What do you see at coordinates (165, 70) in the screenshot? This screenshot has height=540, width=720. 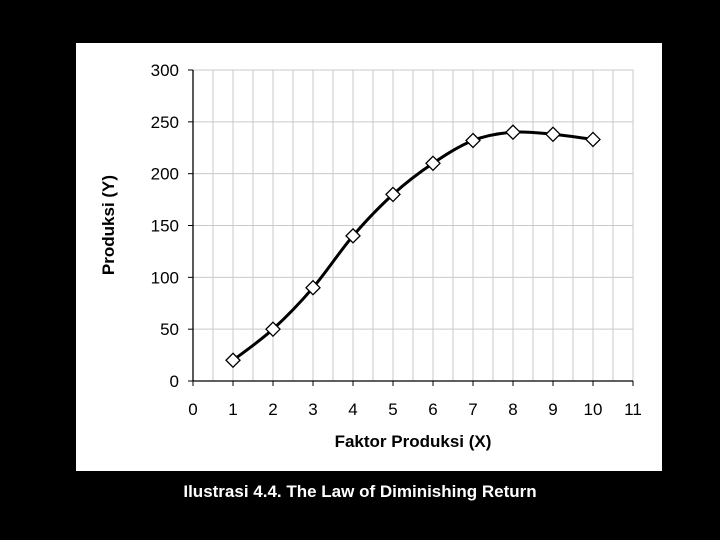 I see `y-tick-label: 300` at bounding box center [165, 70].